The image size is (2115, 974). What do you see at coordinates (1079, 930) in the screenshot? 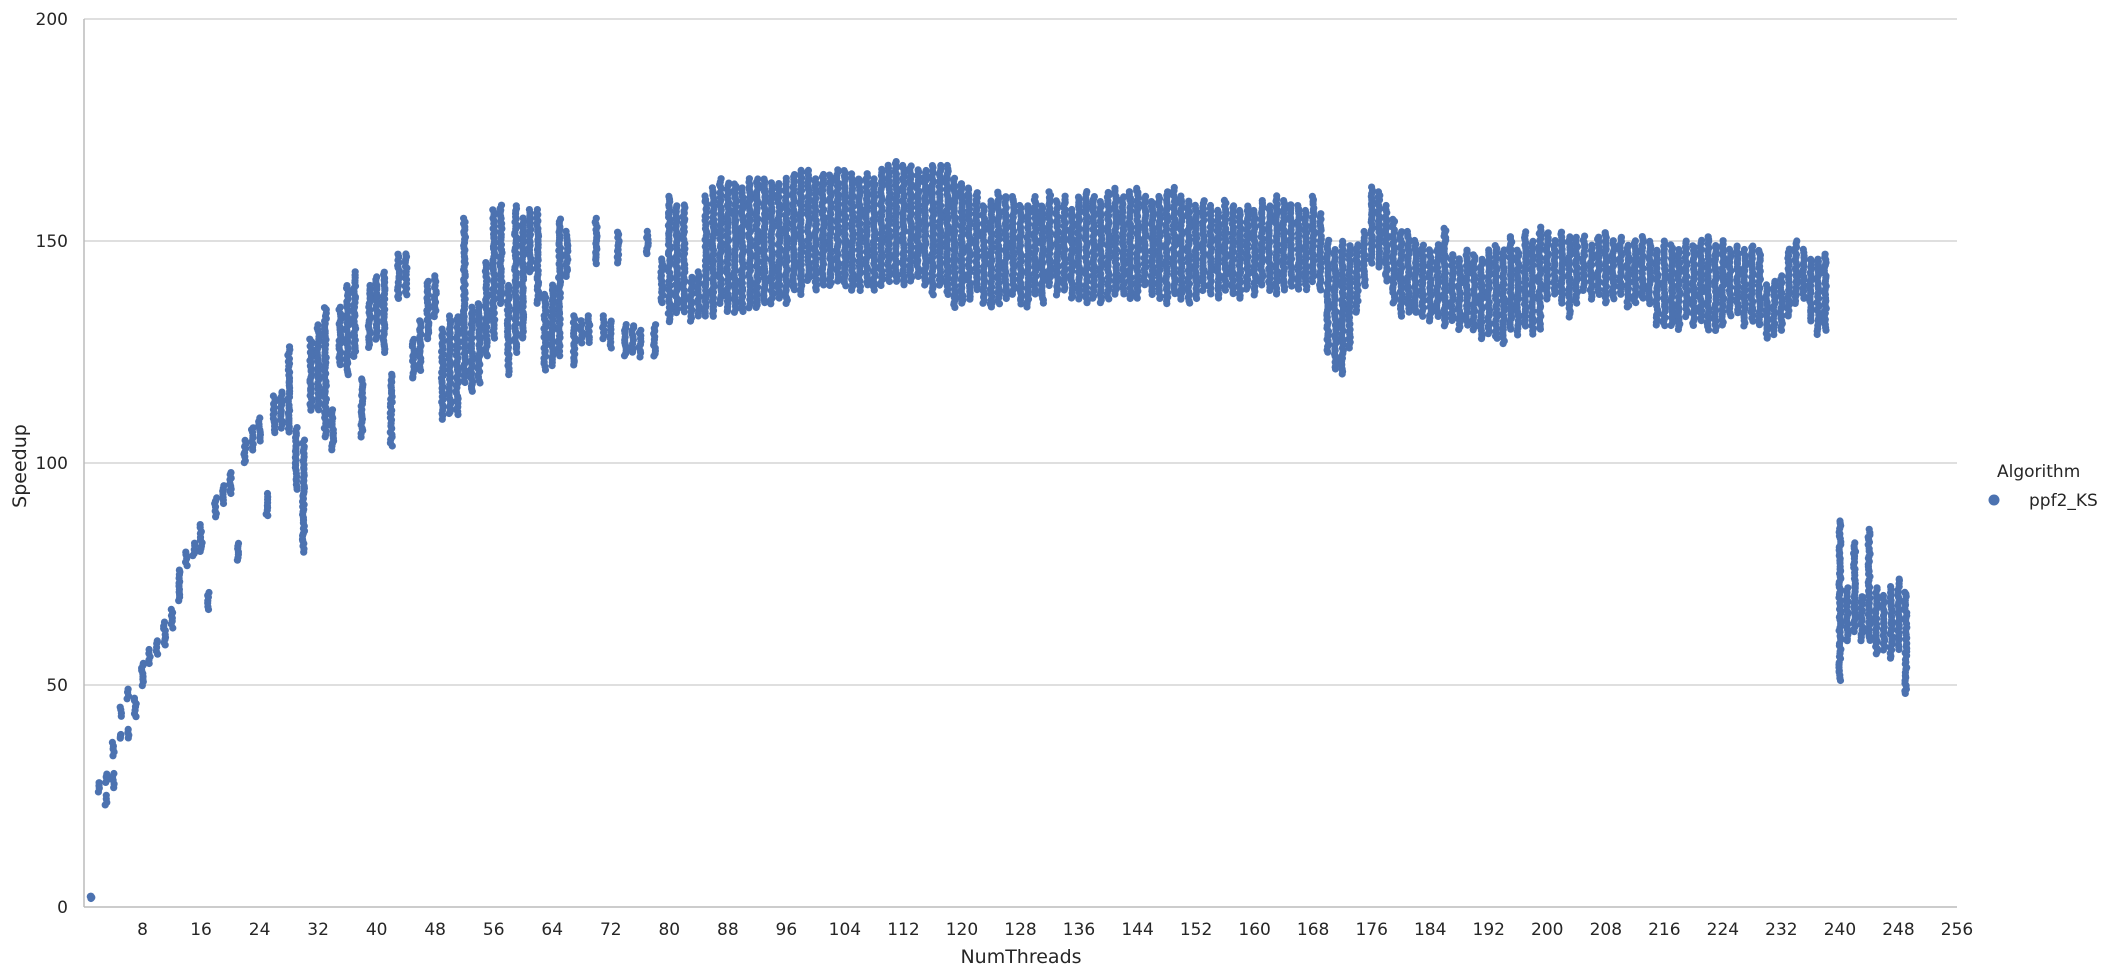
I see `x-tick-label: 136` at bounding box center [1079, 930].